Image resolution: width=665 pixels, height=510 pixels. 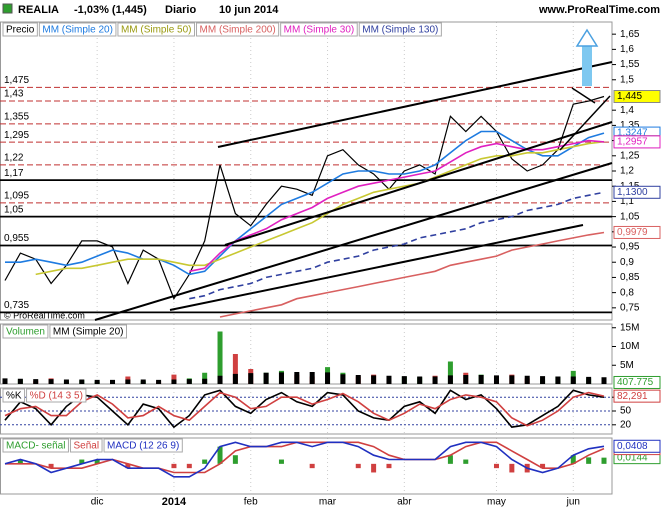 I want to click on y-tick-label: 15M, so click(x=629, y=327).